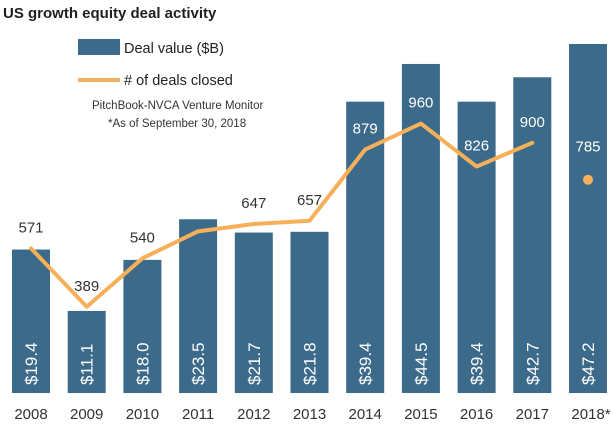  I want to click on bar-value-label-2010: $18.0, so click(142, 363).